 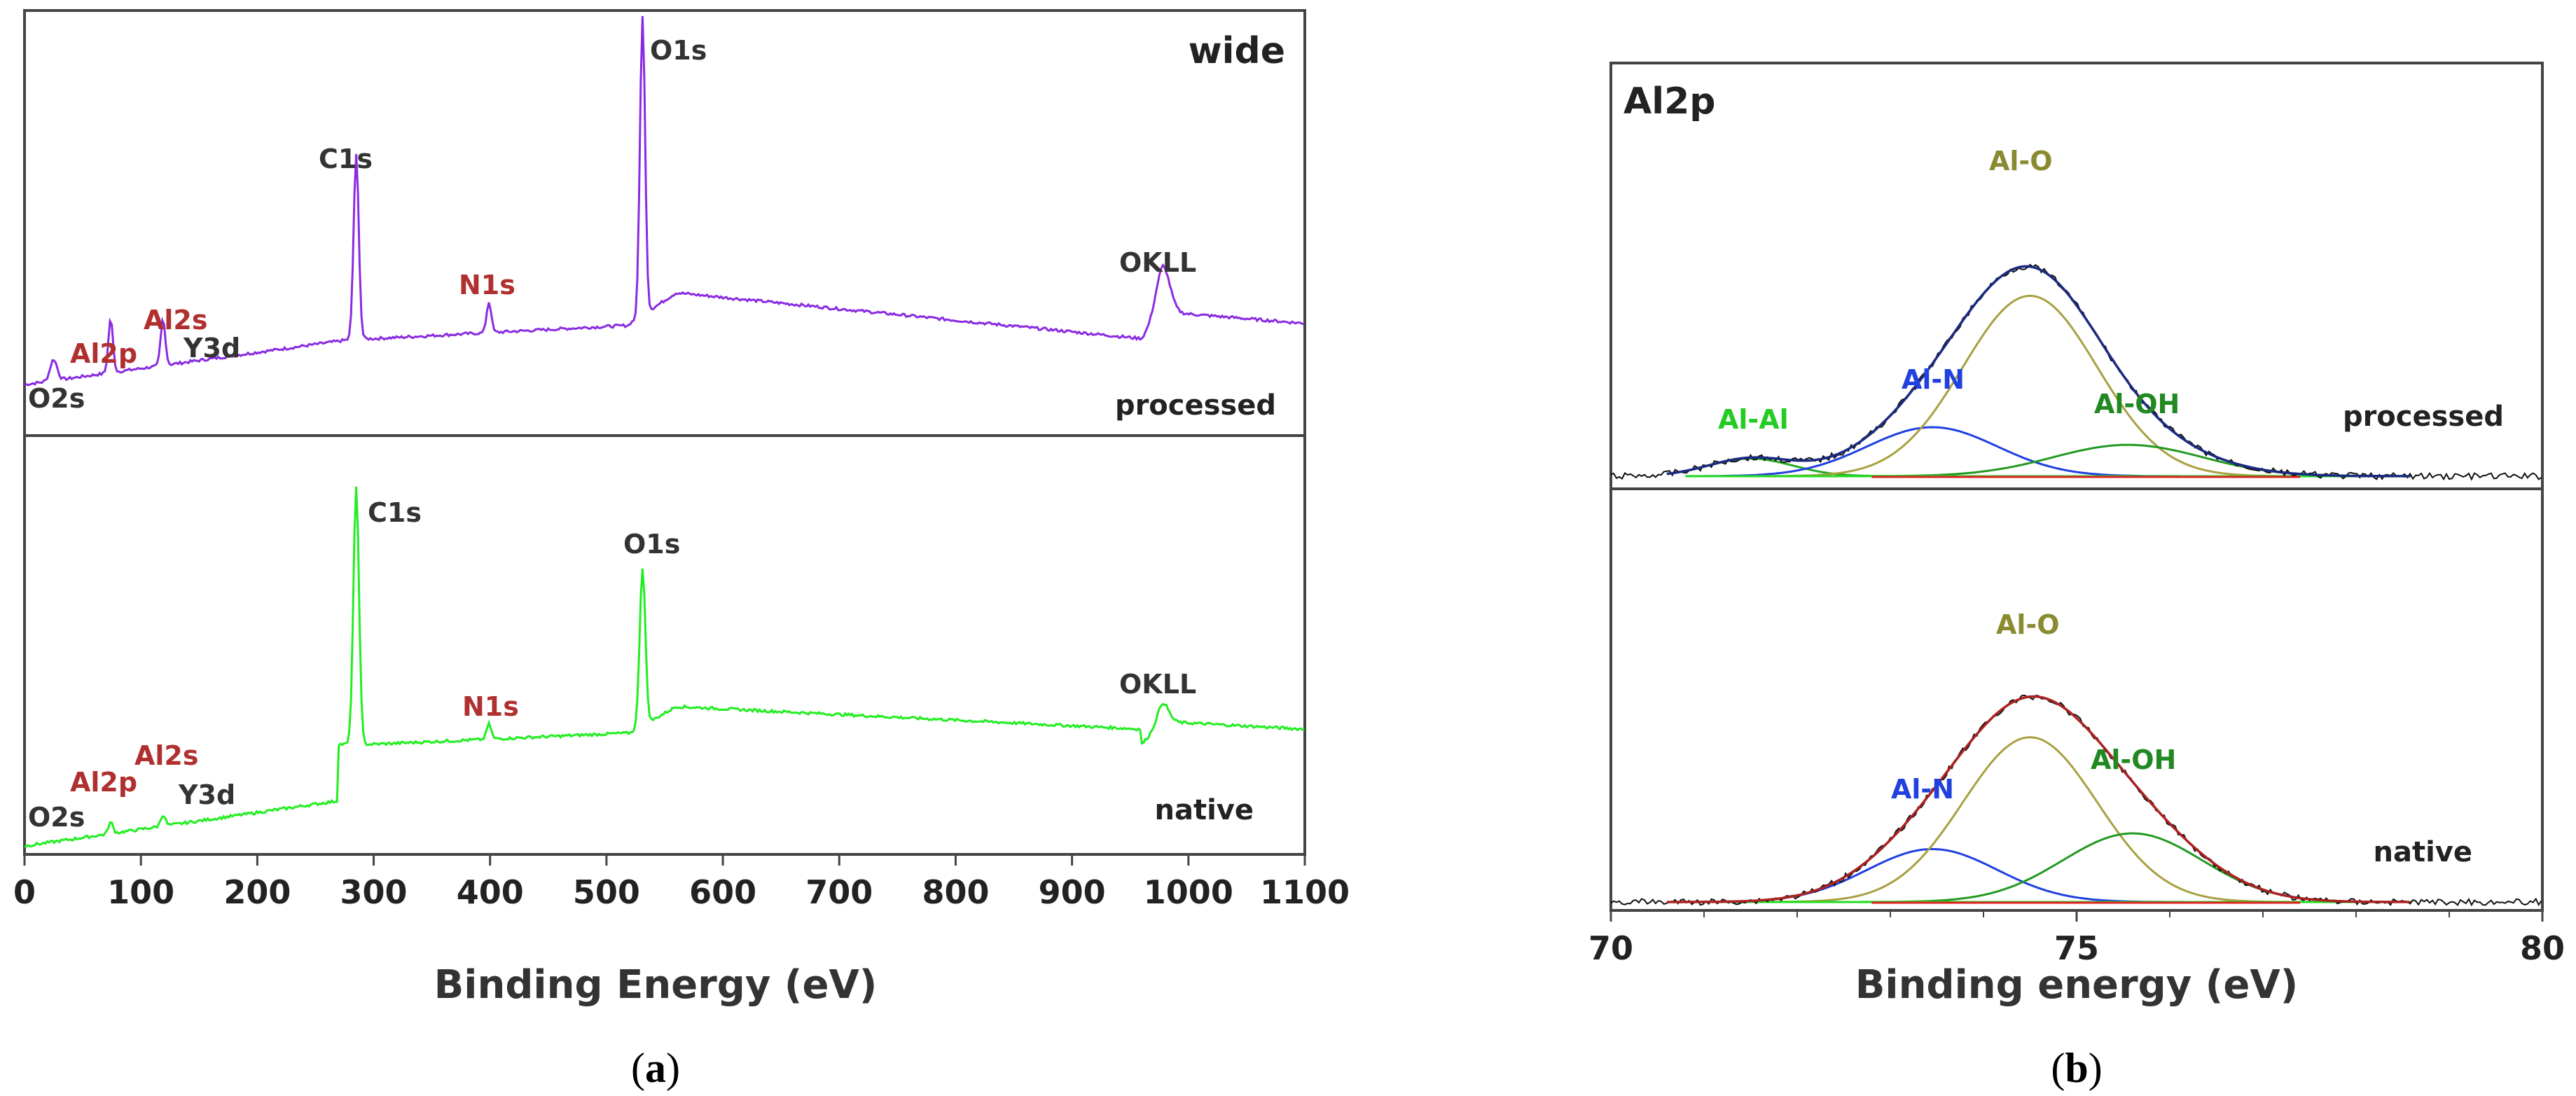 I want to click on processed-wide-series-tag: processed, so click(x=1195, y=405).